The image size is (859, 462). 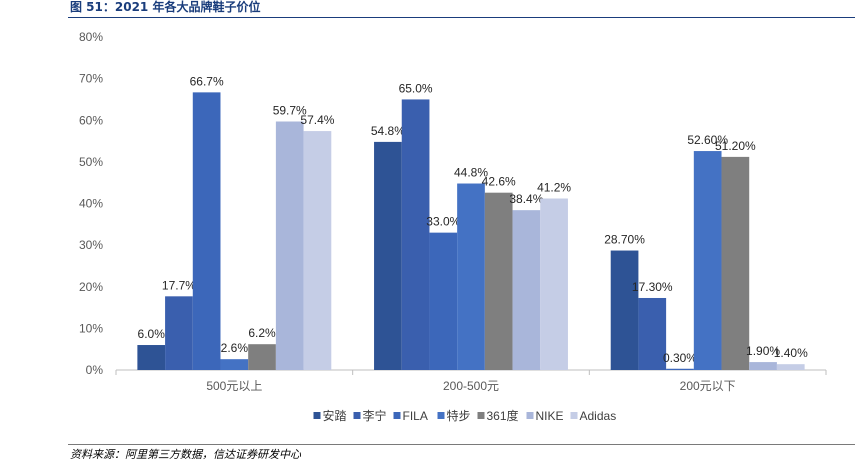 I want to click on data-label: 0.30%, so click(x=680, y=358).